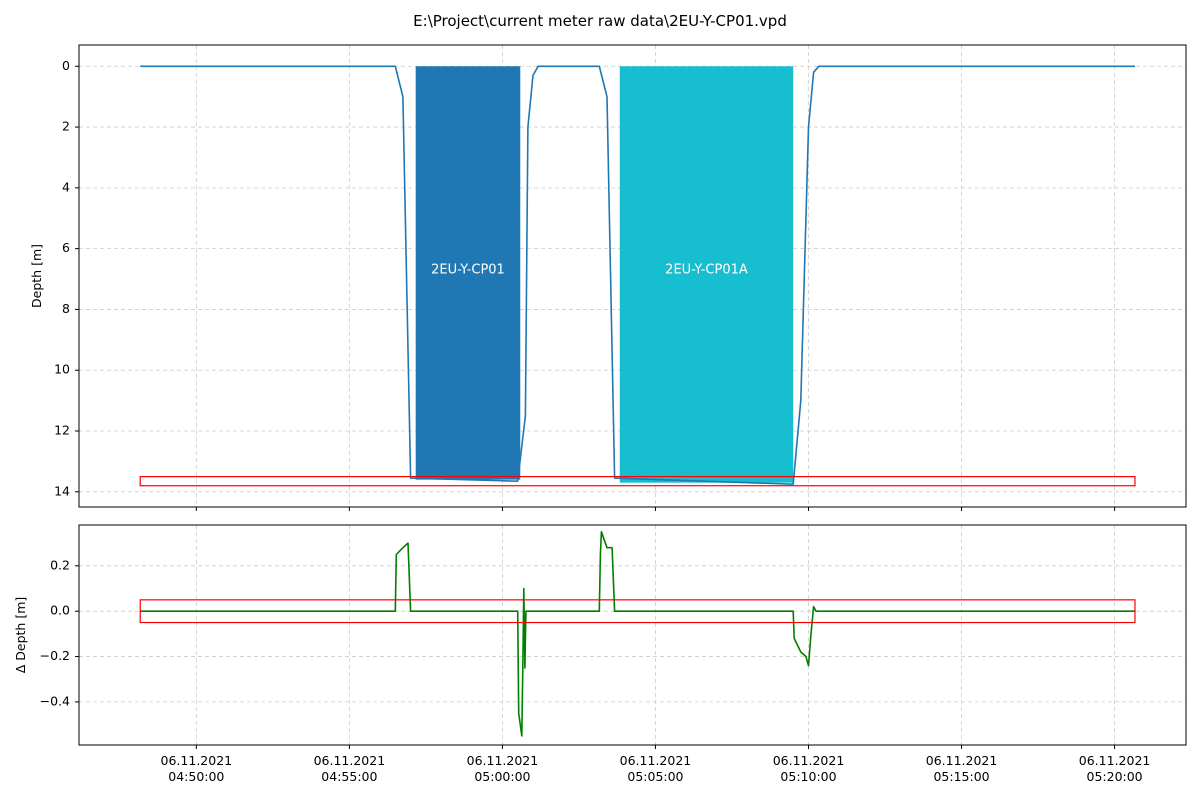  What do you see at coordinates (36, 276) in the screenshot?
I see `y-axis-label: Depth [m]` at bounding box center [36, 276].